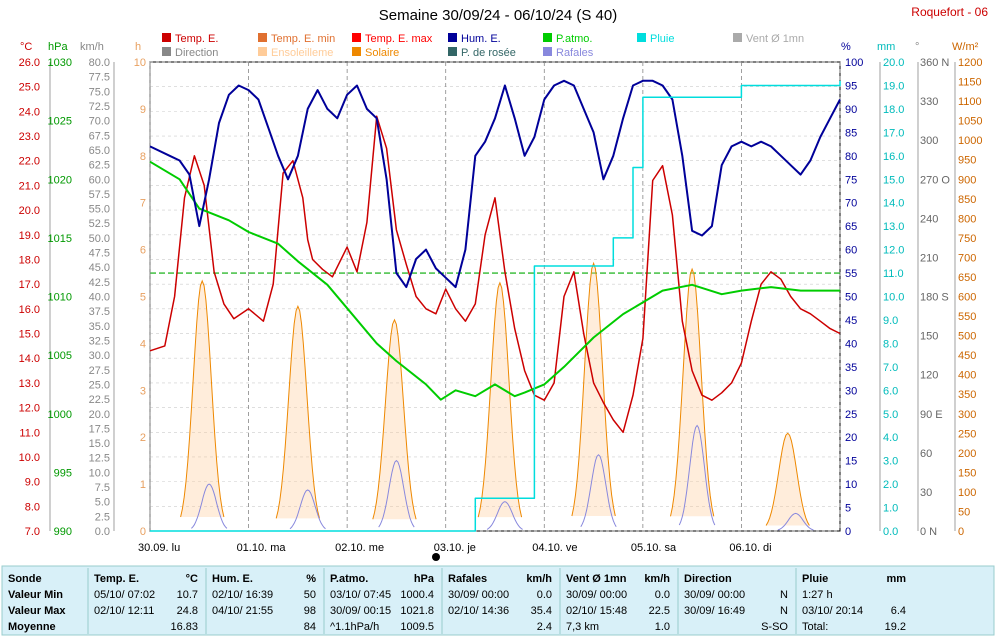 Image resolution: width=996 pixels, height=637 pixels. I want to click on tick-label-wind: 65.0, so click(99, 151).